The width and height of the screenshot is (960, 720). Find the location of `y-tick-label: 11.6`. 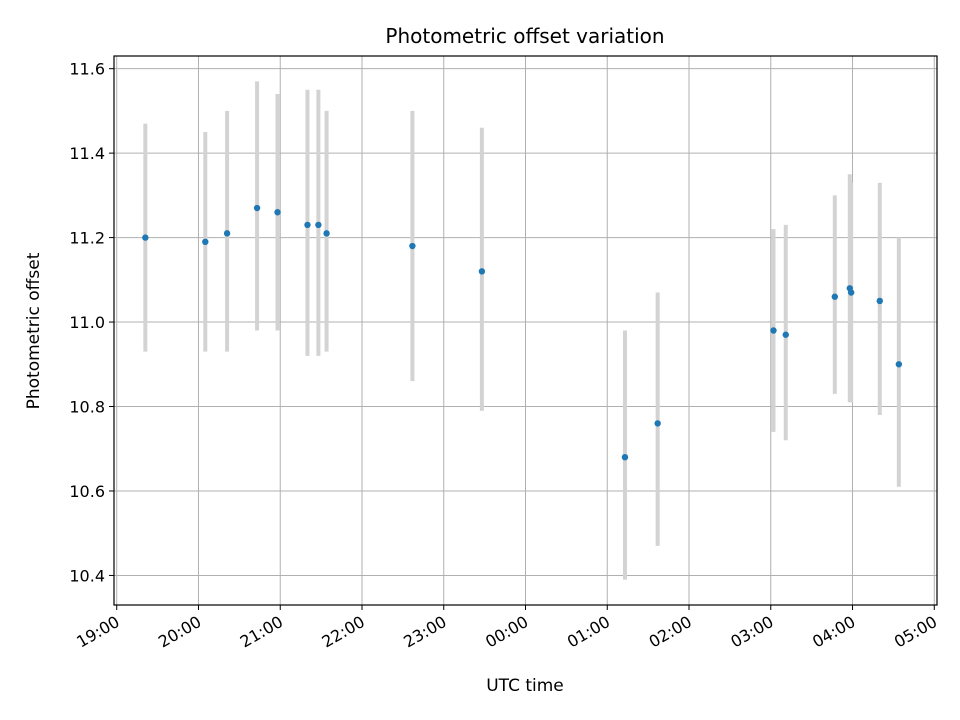

y-tick-label: 11.6 is located at coordinates (87, 69).